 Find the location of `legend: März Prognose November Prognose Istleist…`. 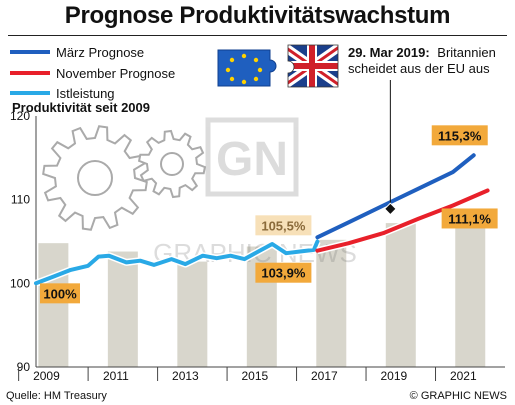

legend: März Prognose November Prognose Istleist… is located at coordinates (92, 73).